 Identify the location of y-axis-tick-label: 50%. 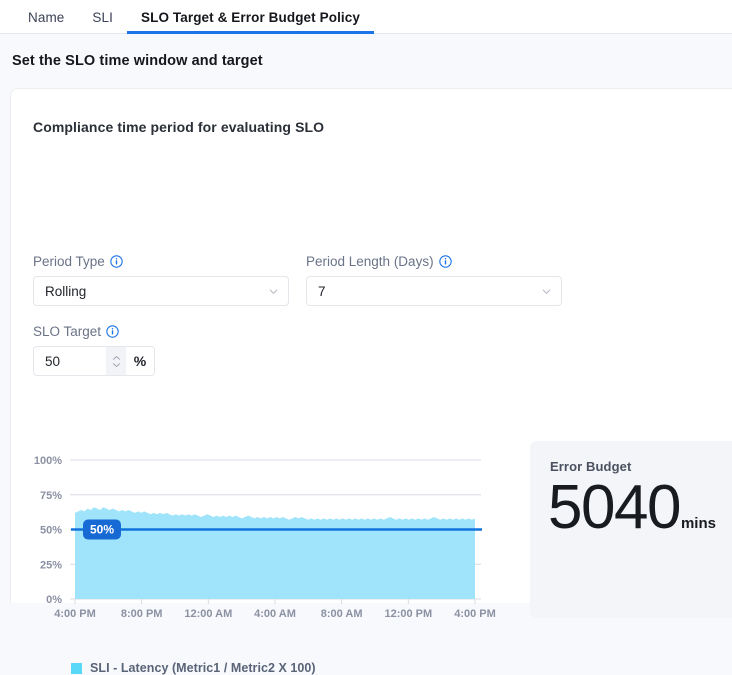
(51, 531).